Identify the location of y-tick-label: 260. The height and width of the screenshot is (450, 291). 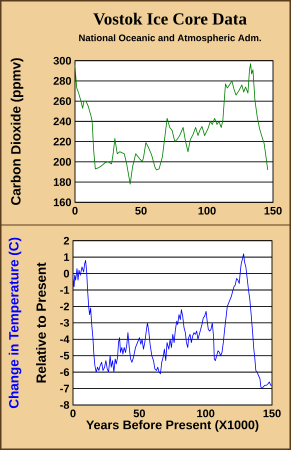
(63, 101).